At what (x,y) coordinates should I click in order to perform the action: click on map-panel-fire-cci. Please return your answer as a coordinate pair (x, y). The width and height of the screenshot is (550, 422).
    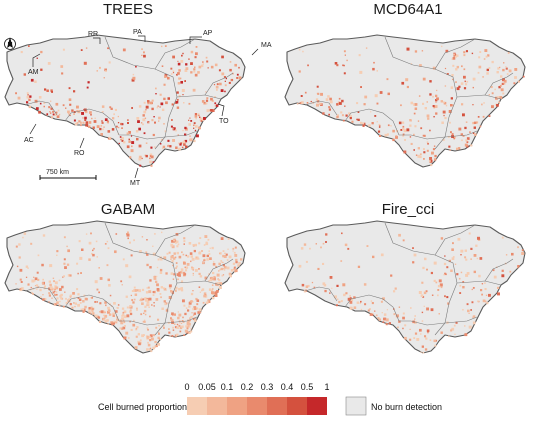
    Looking at the image, I should click on (405, 287).